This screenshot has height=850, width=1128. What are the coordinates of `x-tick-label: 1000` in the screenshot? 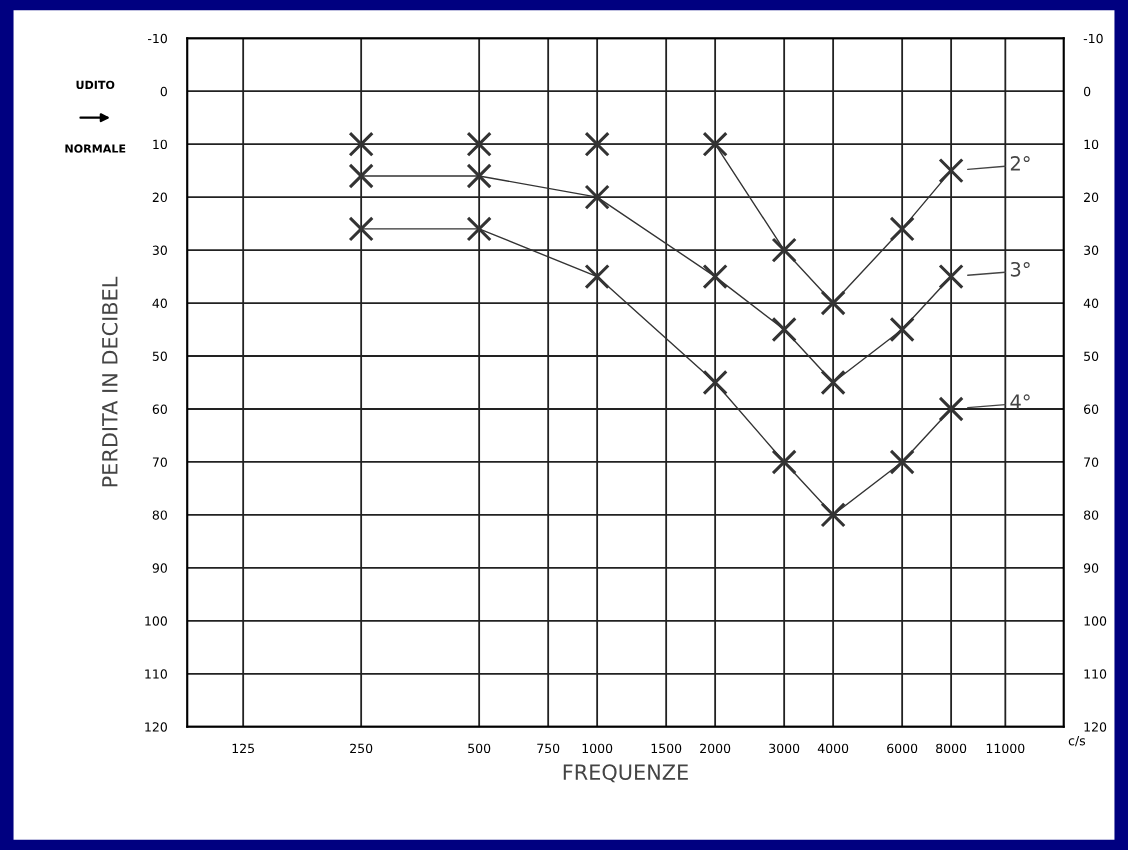 It's located at (597, 748).